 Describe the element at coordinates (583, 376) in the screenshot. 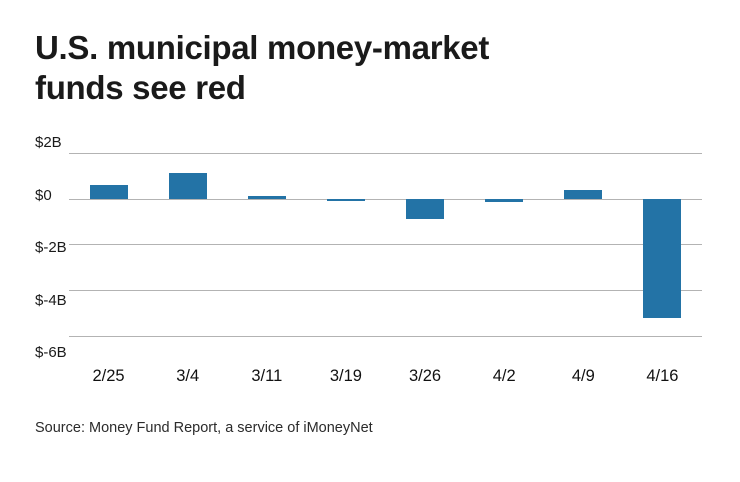

I see `x-axis-tick-label: 4/9` at that location.